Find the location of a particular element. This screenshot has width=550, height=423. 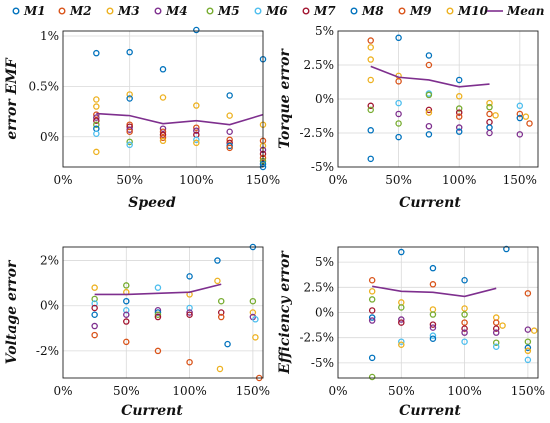

legend-label: M3 is located at coordinates (128, 11).